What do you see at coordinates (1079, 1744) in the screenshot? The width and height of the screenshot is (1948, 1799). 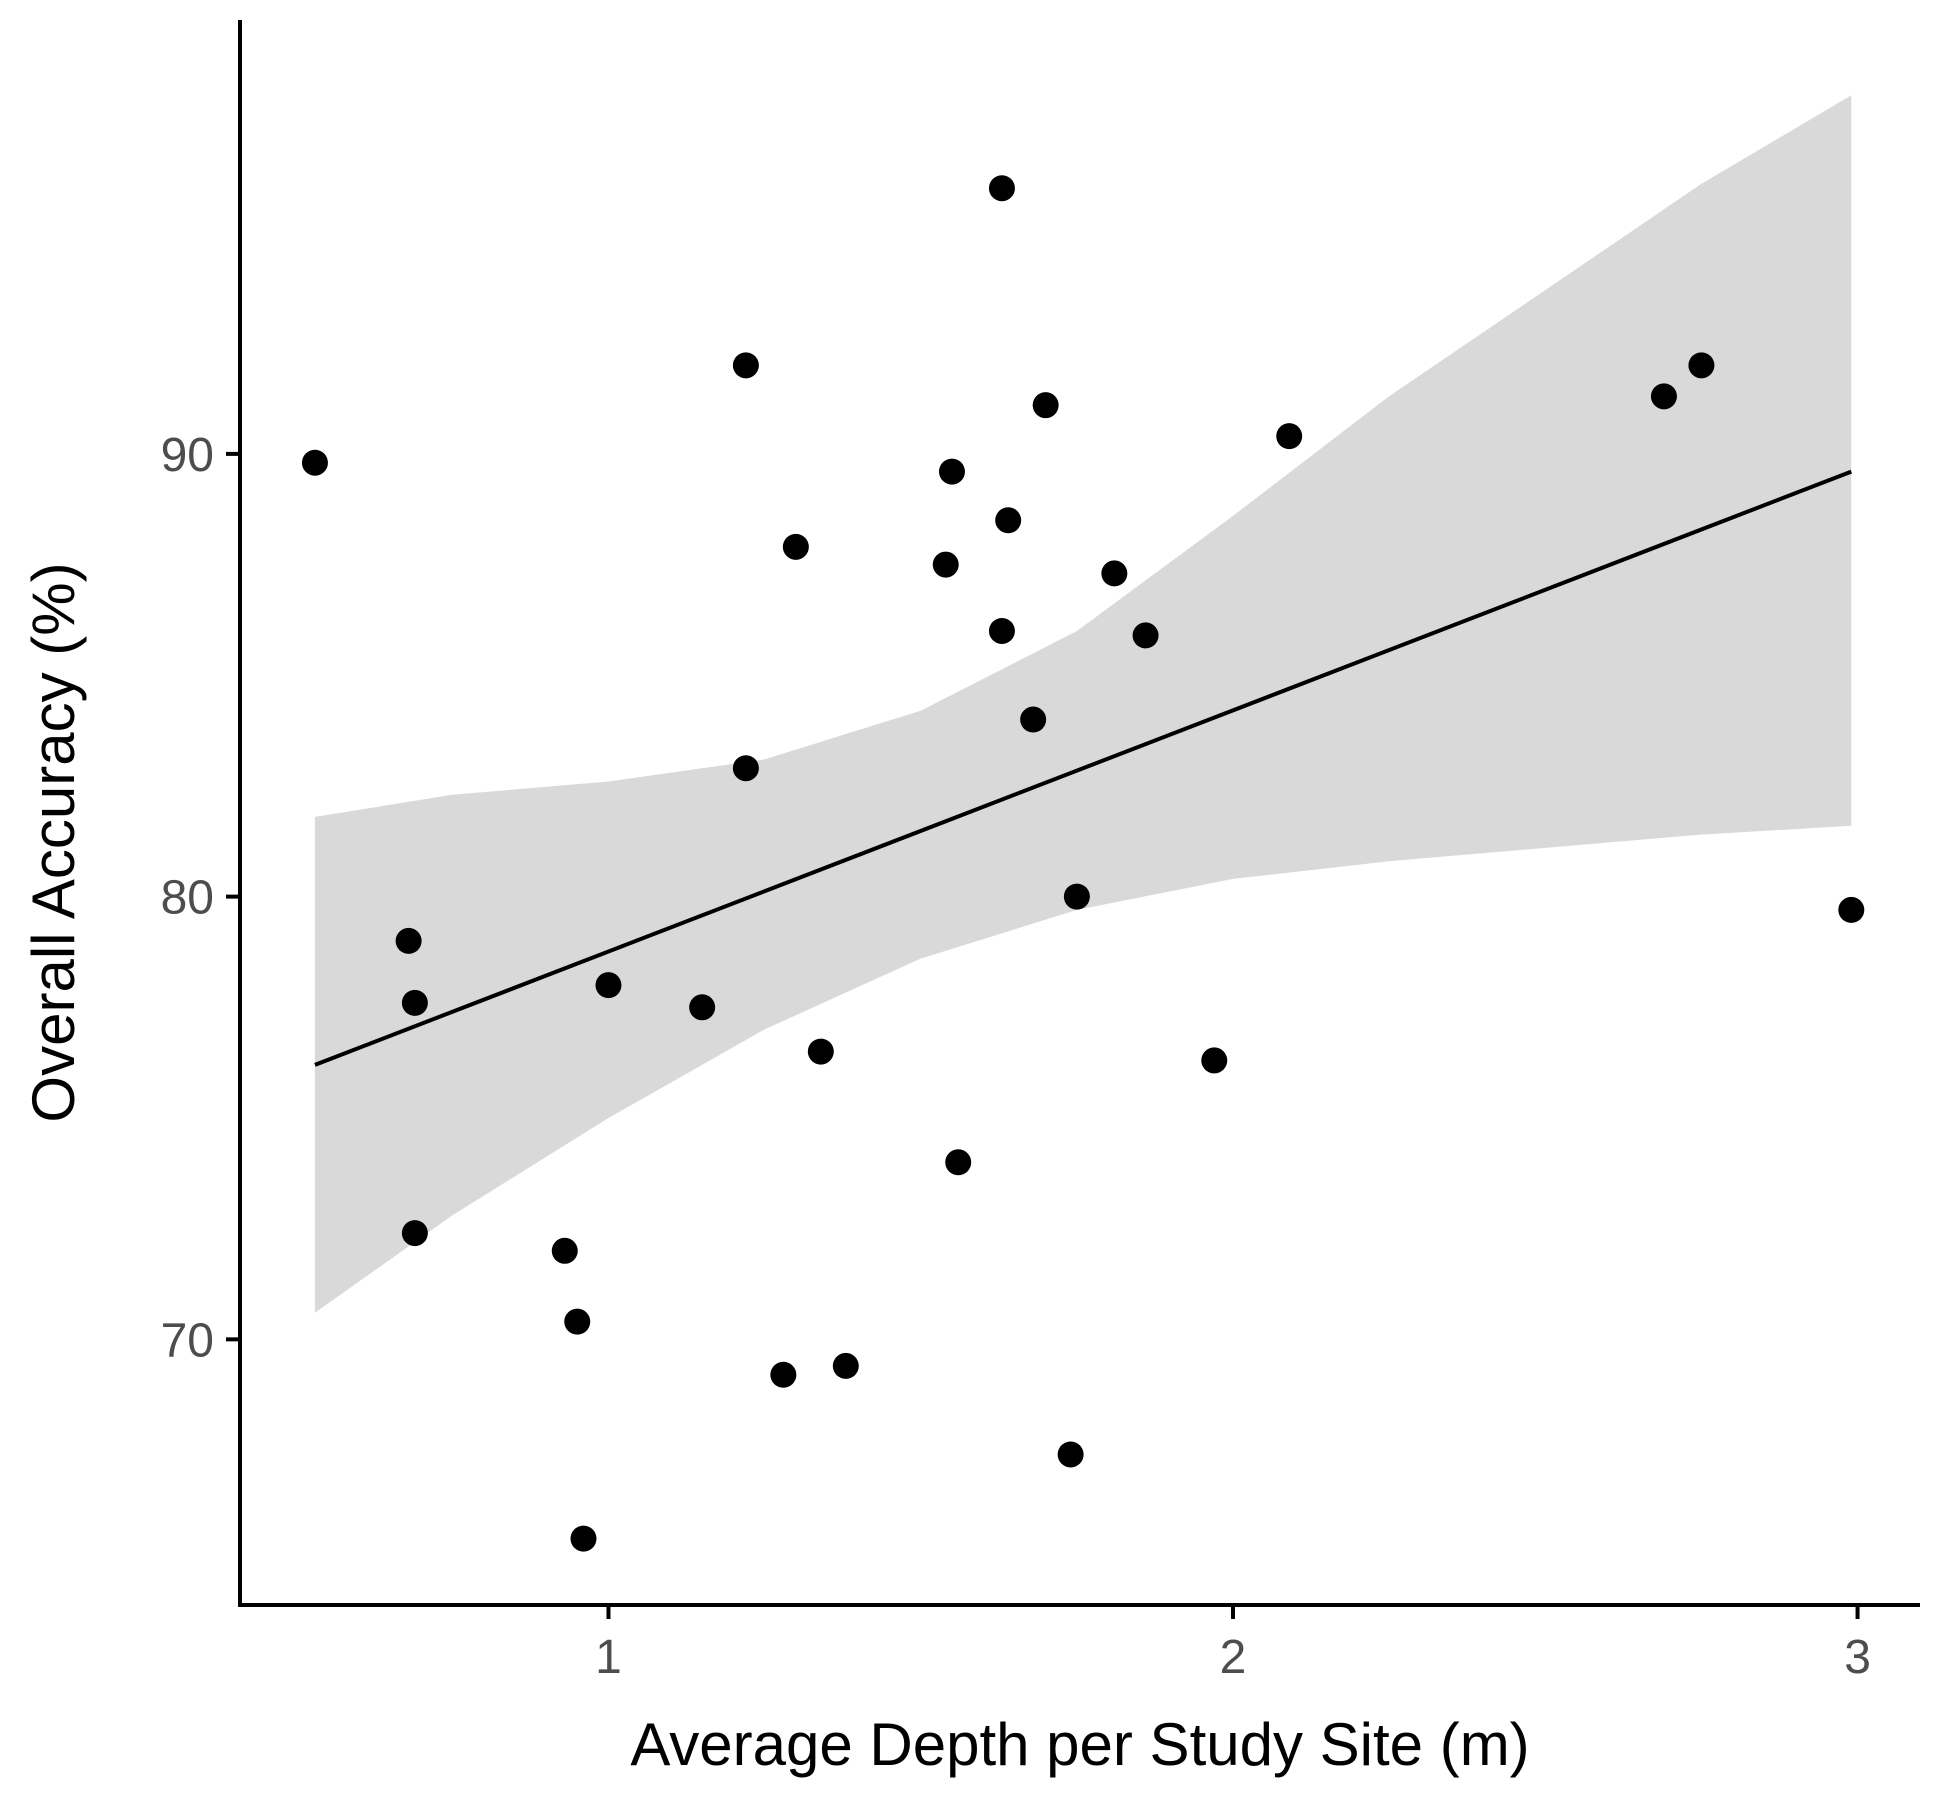 I see `x-axis-title: Average Depth per Study Site (m)` at bounding box center [1079, 1744].